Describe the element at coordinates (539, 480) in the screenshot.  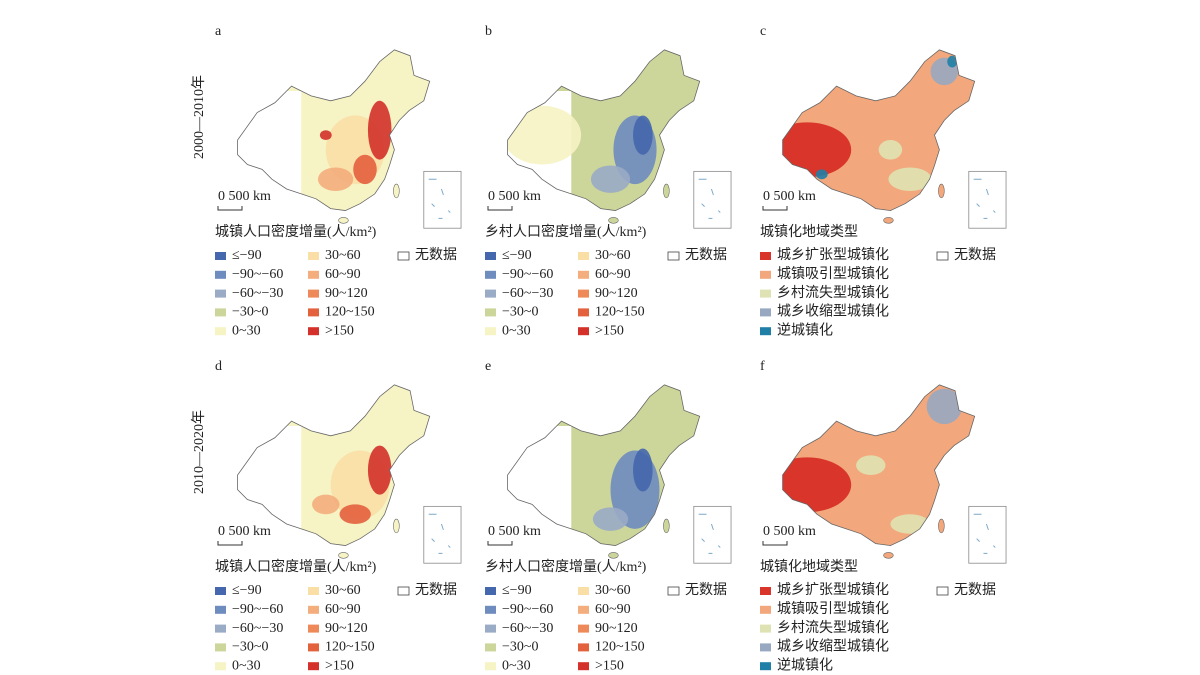
I see `map-nodata` at that location.